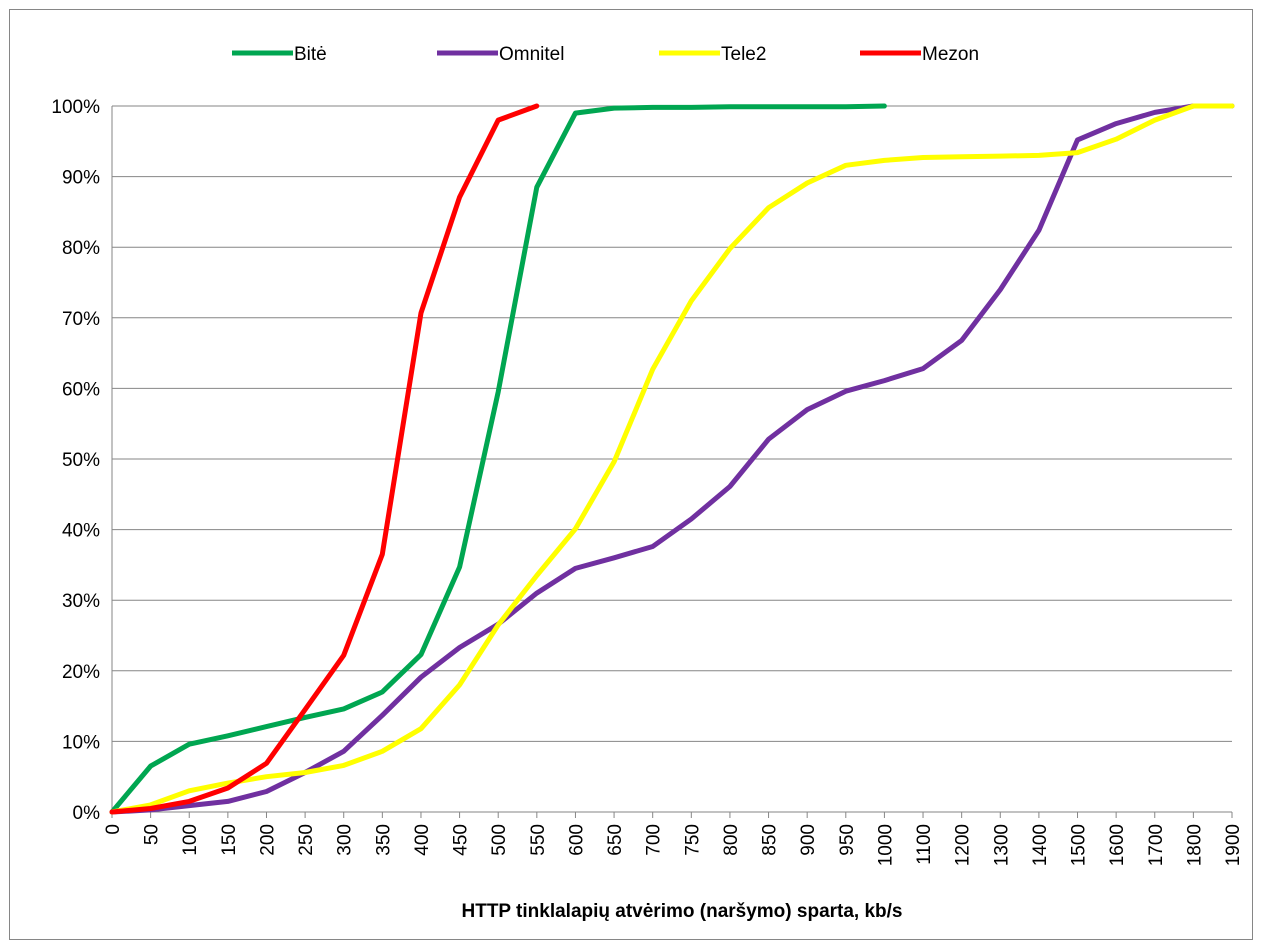  I want to click on x-tick-label: 700, so click(654, 840).